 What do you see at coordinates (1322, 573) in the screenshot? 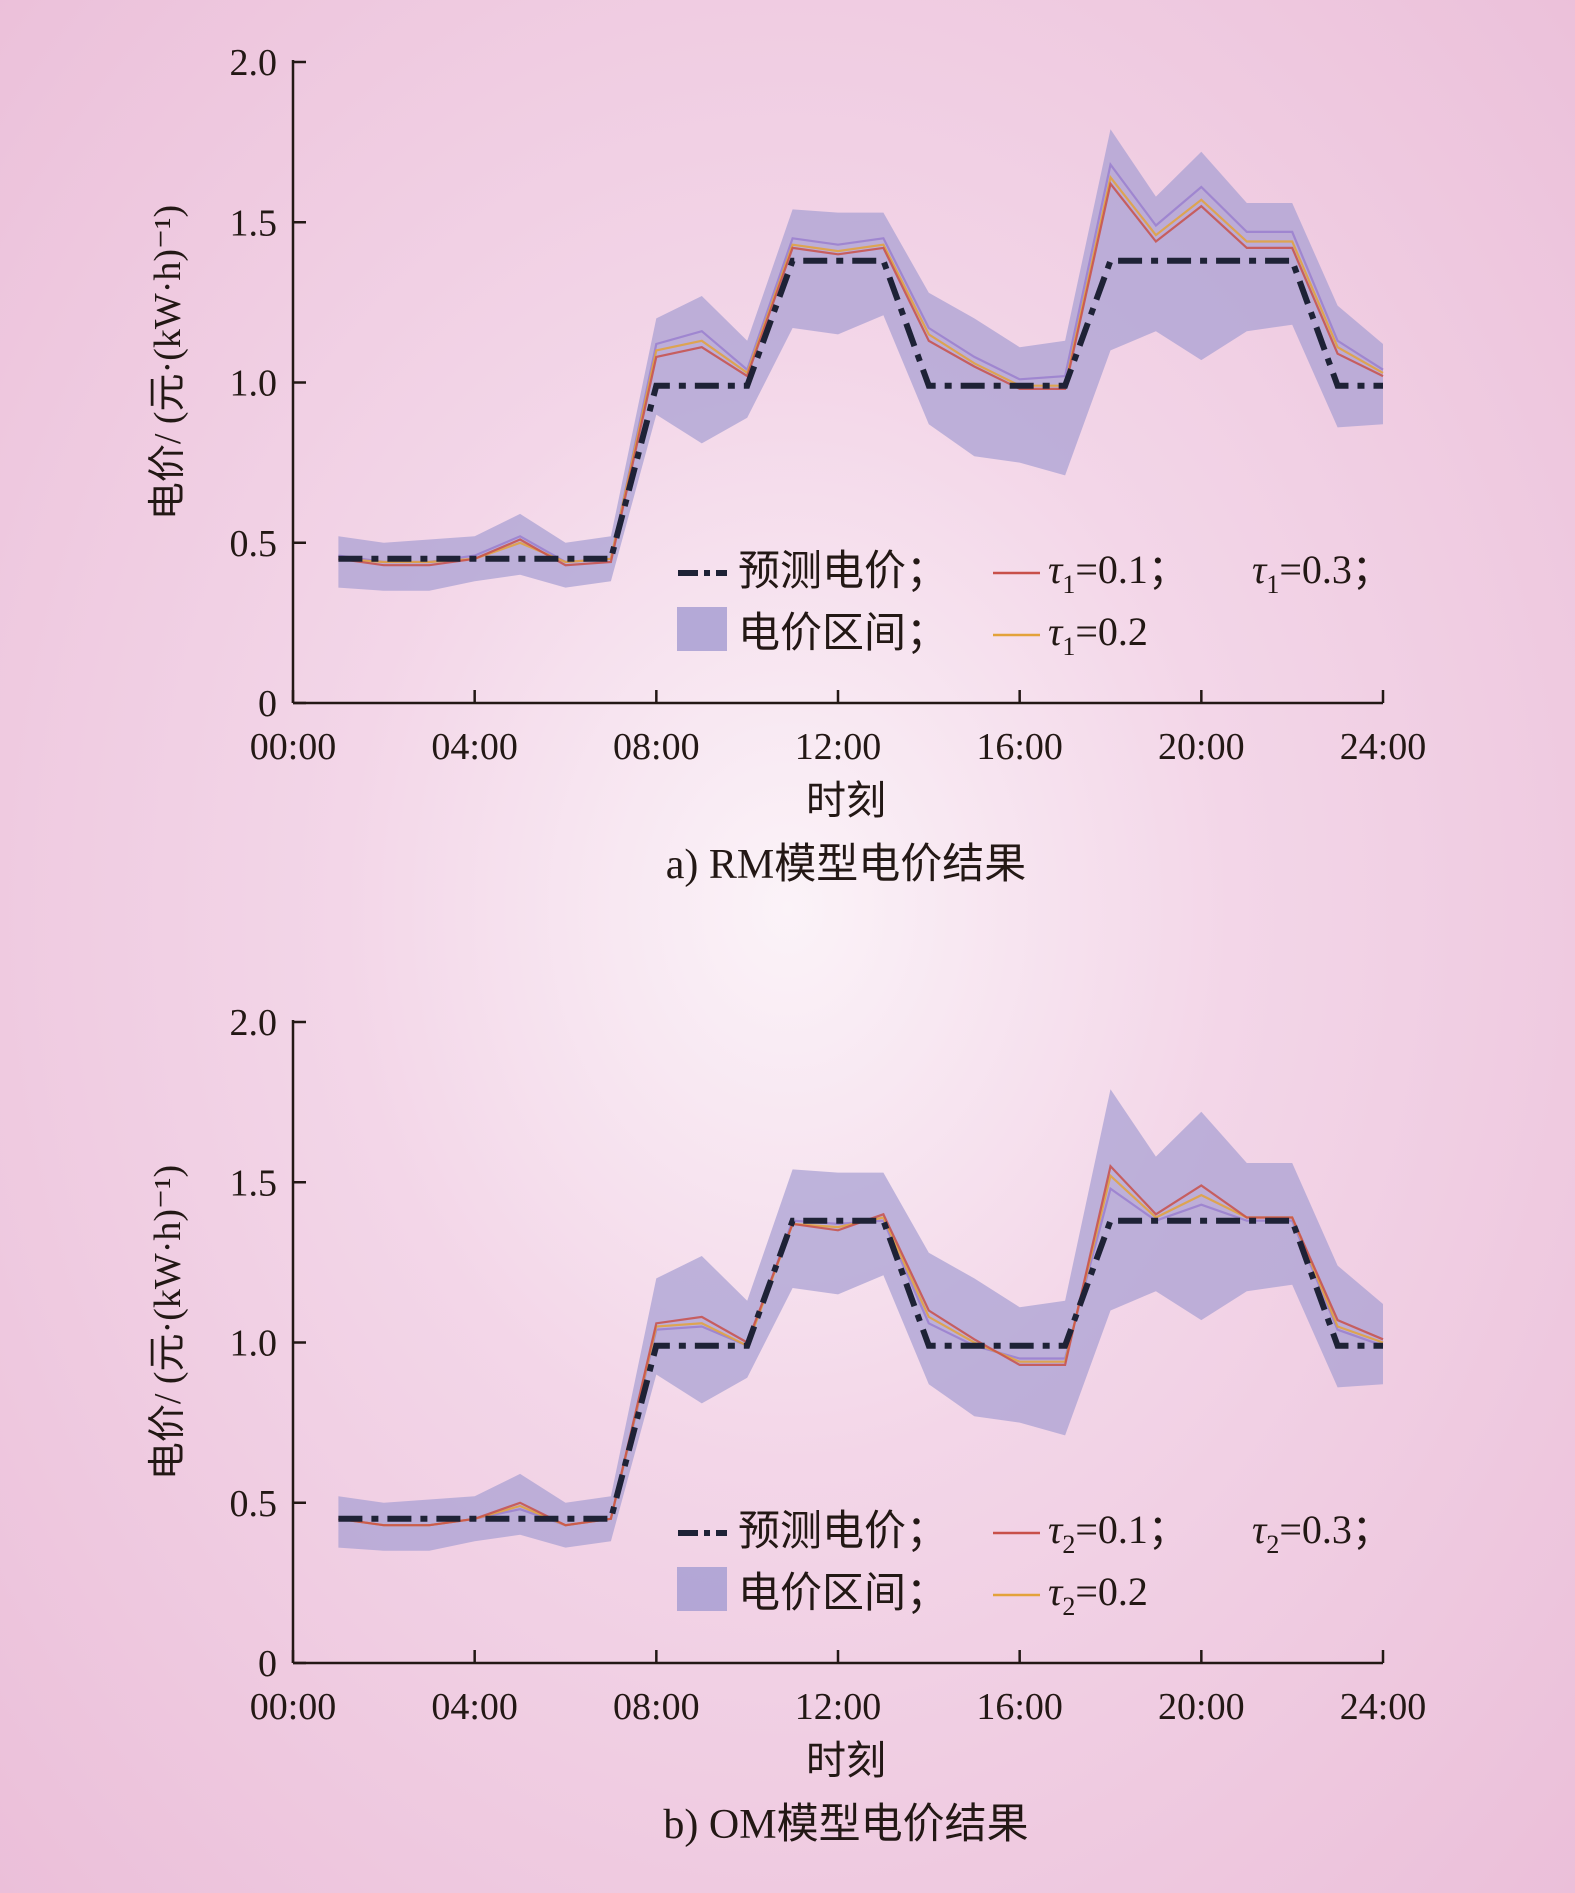
I see `legend-tau-label-3: τ1=0.3；` at bounding box center [1322, 573].